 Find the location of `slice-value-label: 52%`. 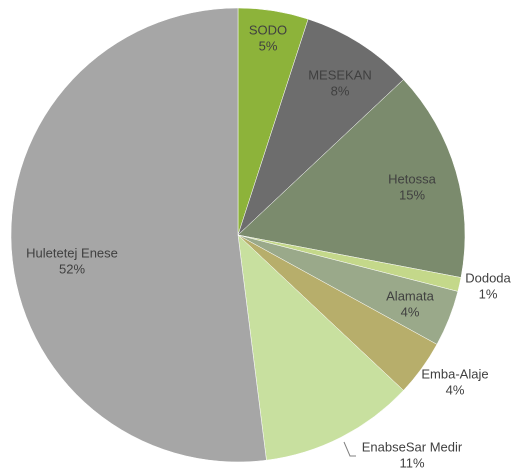

slice-value-label: 52% is located at coordinates (72, 268).